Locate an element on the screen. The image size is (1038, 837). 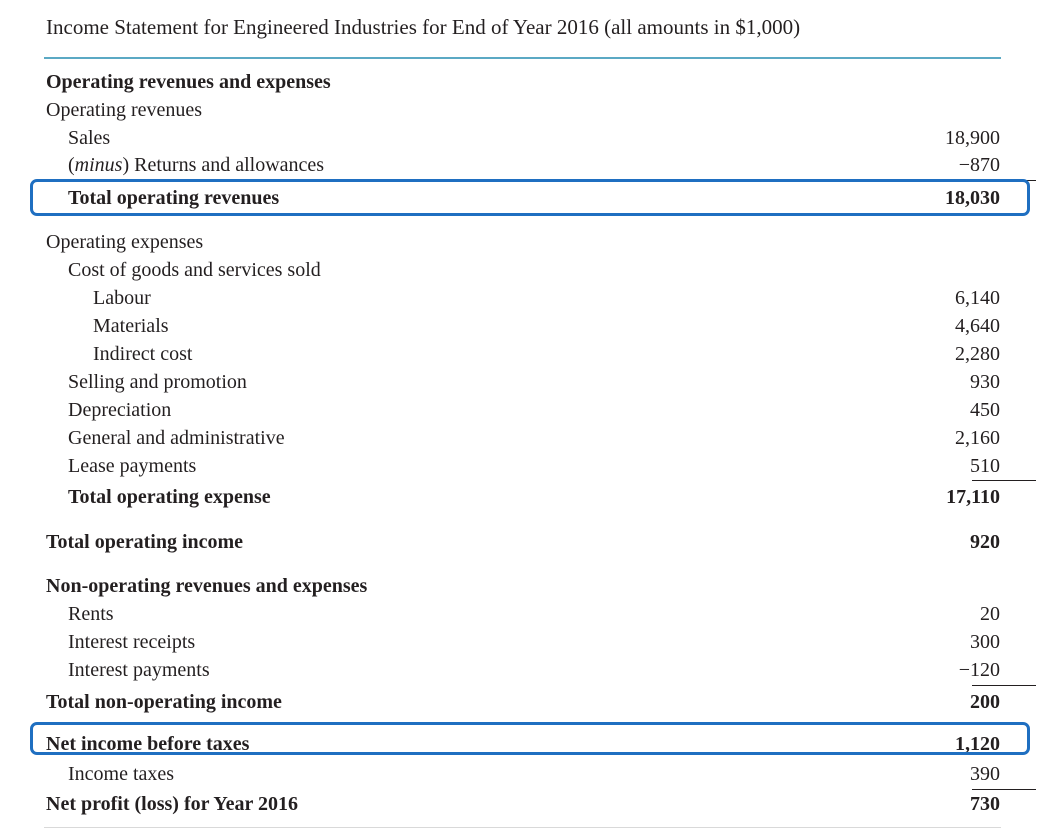
row-value: 390 is located at coordinates (985, 774).